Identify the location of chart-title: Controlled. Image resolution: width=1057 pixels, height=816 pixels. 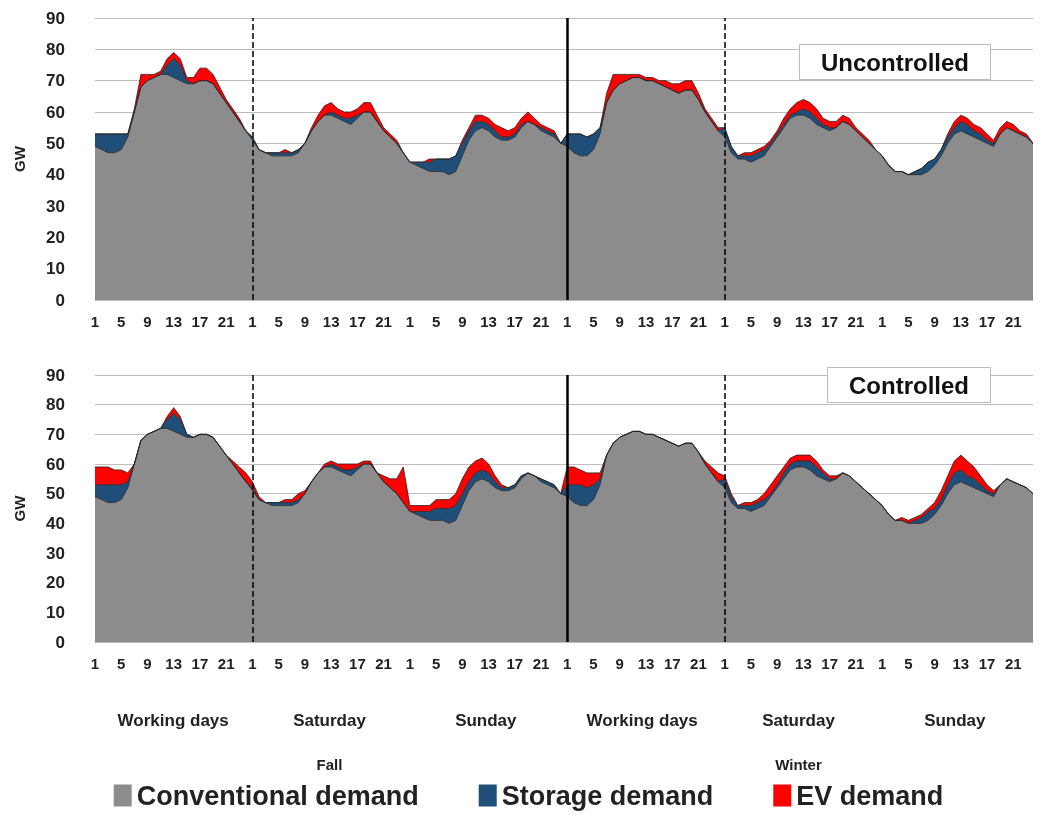
(909, 385).